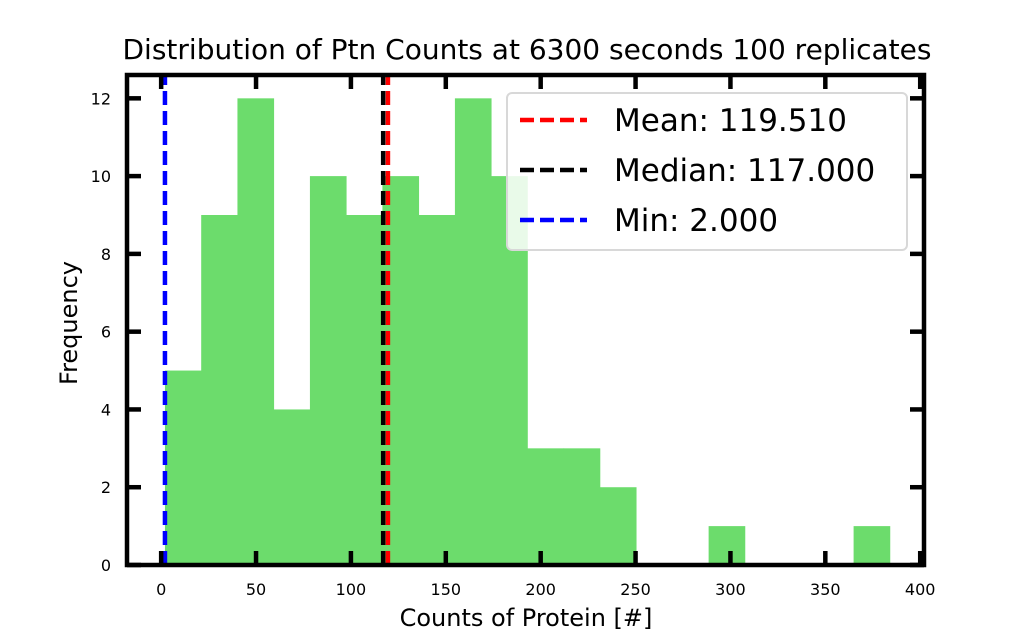 This screenshot has width=1027, height=635. I want to click on x-tick-label: 0, so click(161, 589).